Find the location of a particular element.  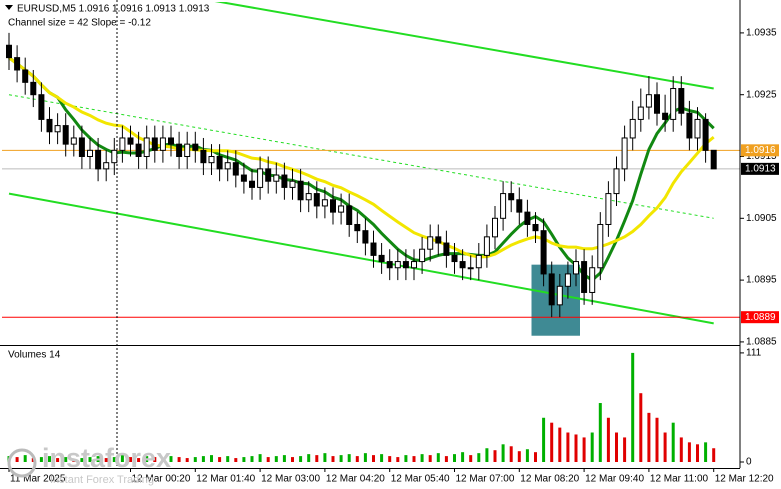

price-tag-label: 1.0913 is located at coordinates (760, 169).